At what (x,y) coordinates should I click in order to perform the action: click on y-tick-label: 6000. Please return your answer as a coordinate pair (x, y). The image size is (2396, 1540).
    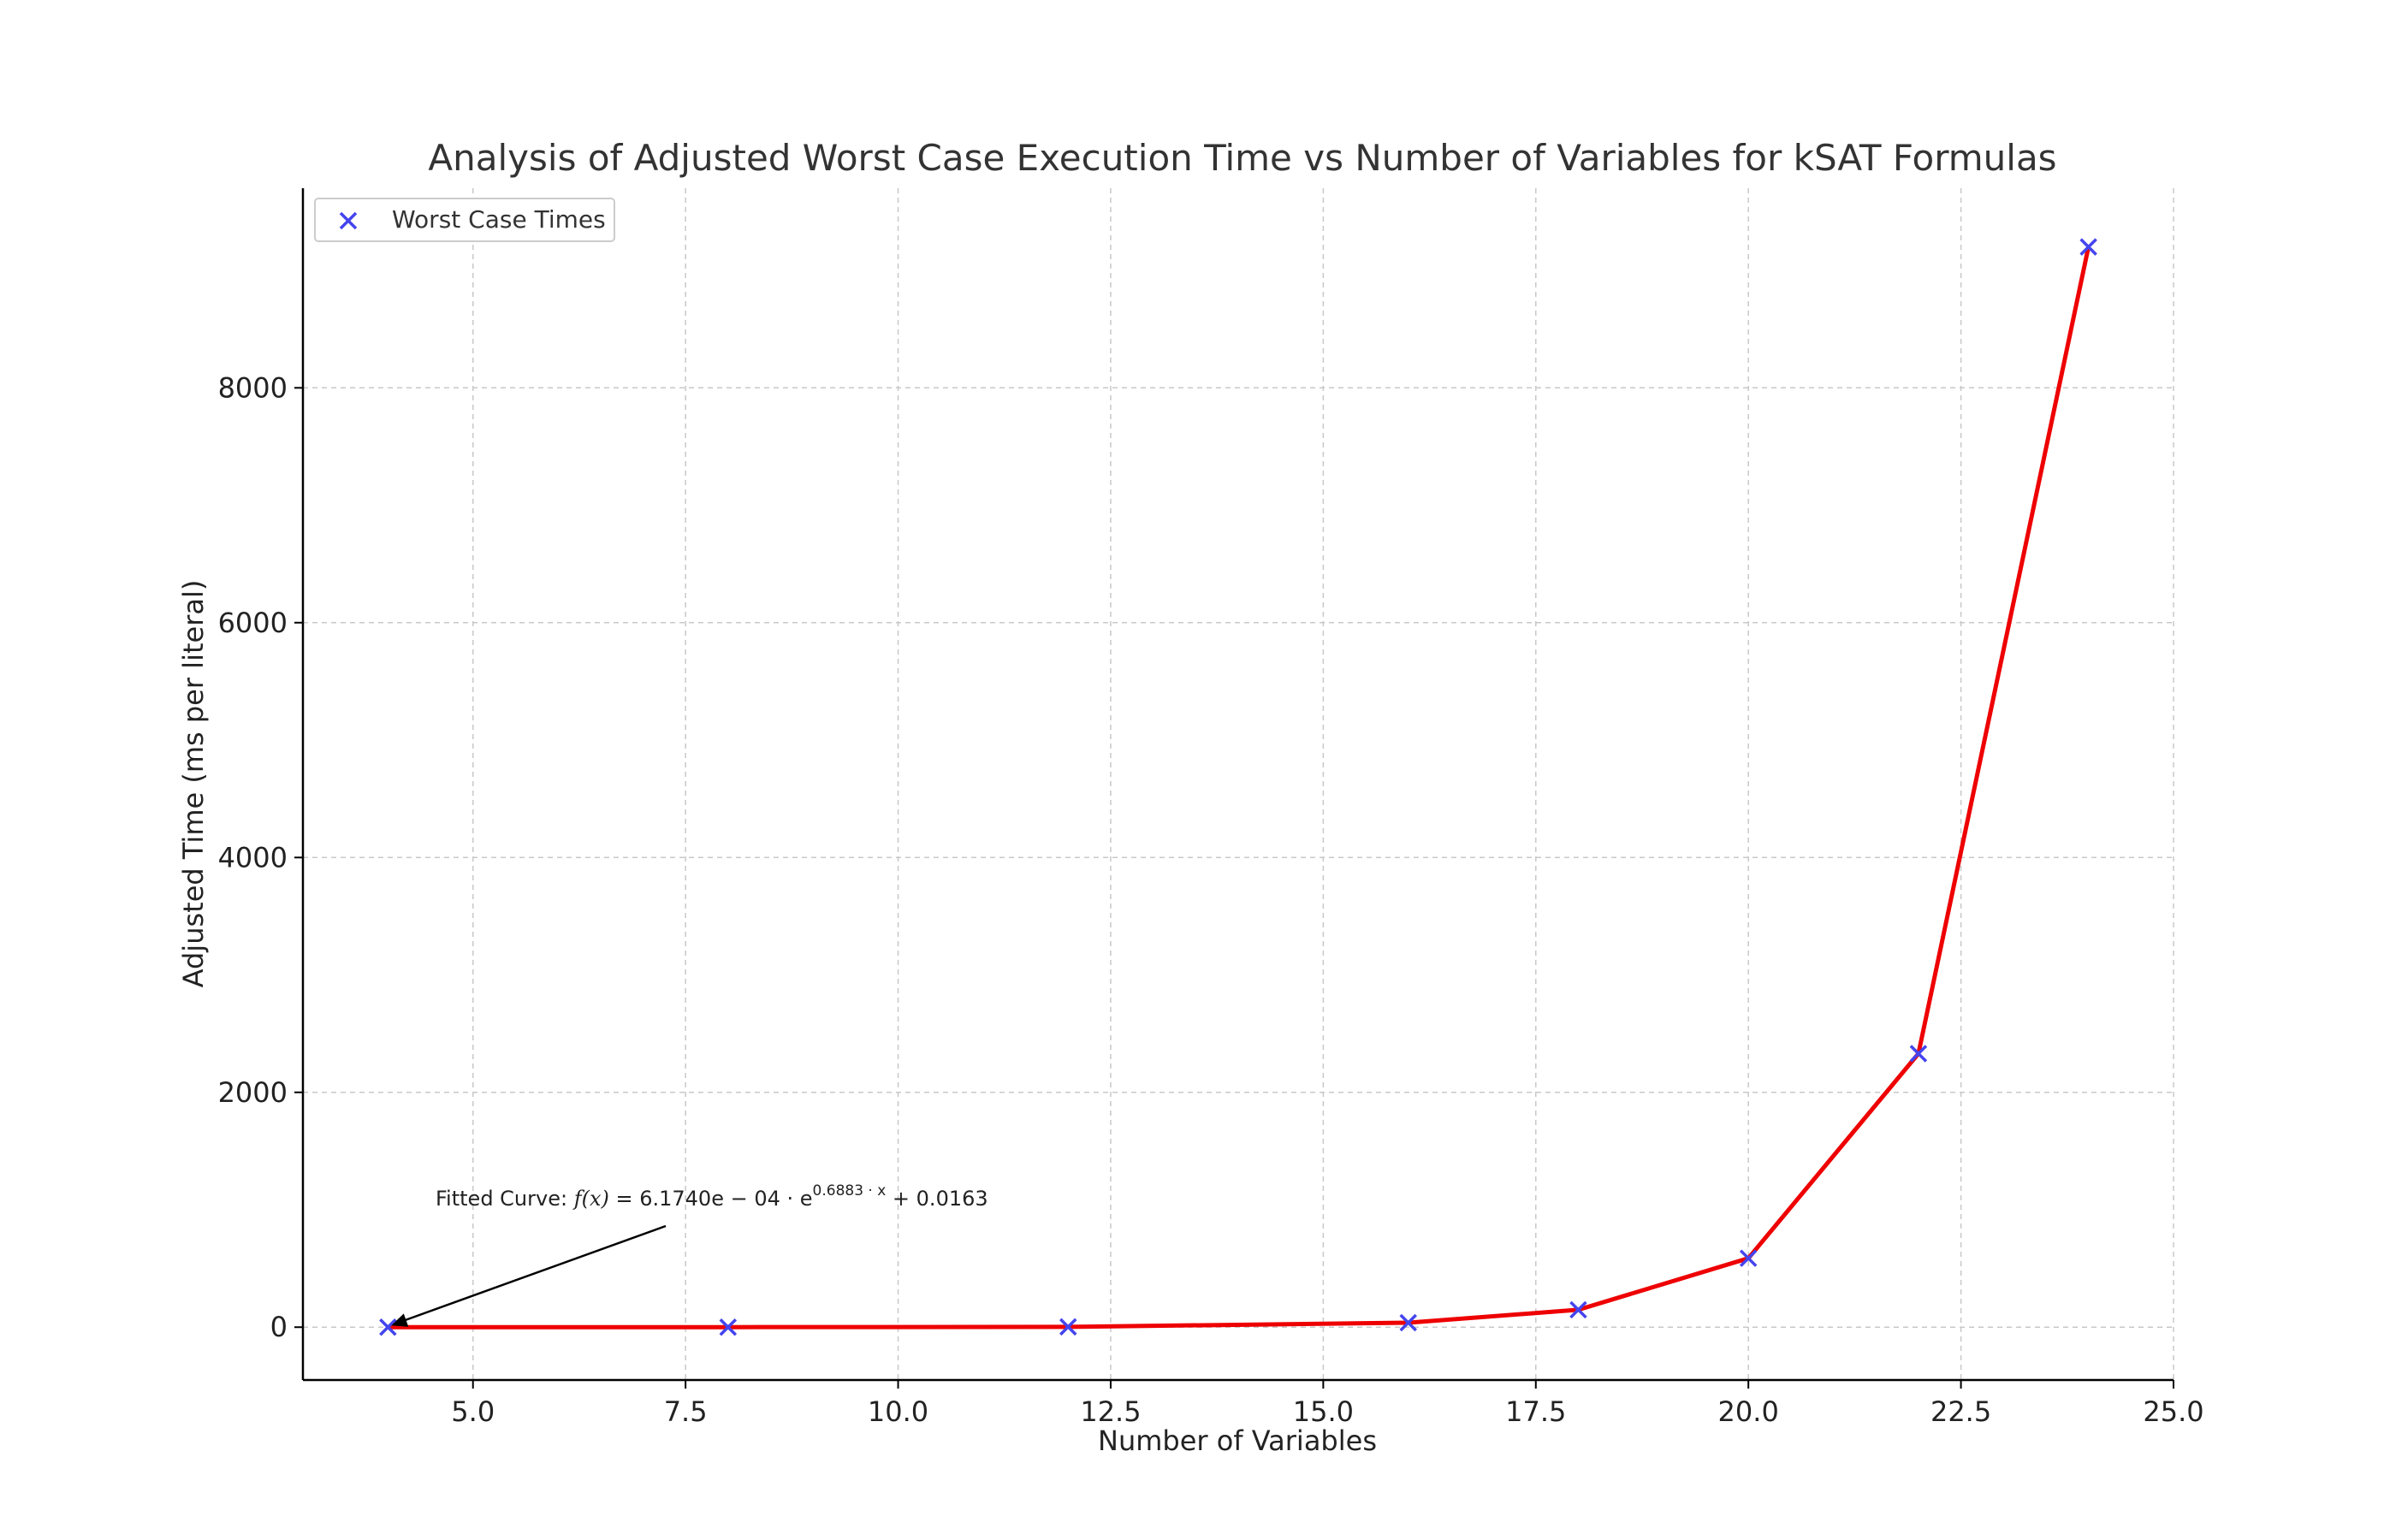
    Looking at the image, I should click on (253, 623).